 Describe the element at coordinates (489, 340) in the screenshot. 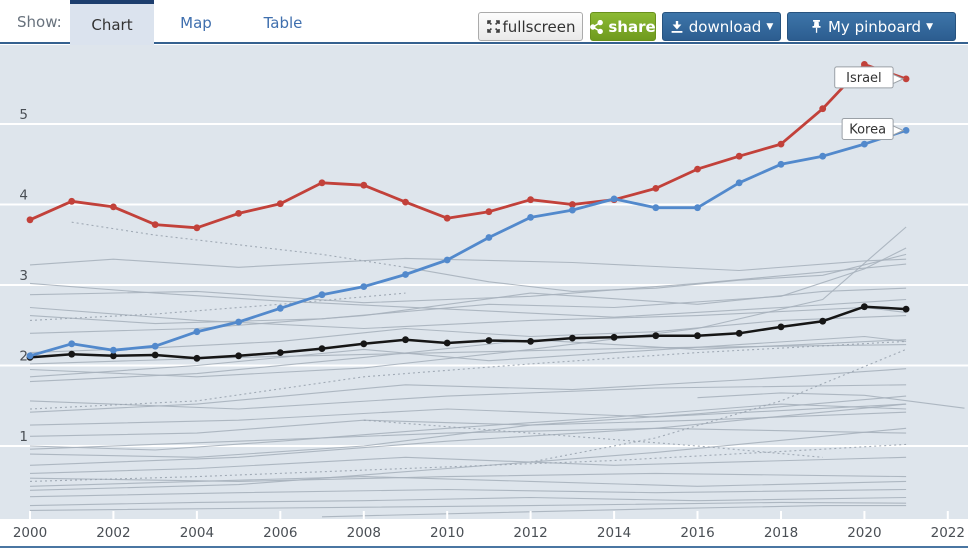

I see `highlighted-point-2011` at that location.